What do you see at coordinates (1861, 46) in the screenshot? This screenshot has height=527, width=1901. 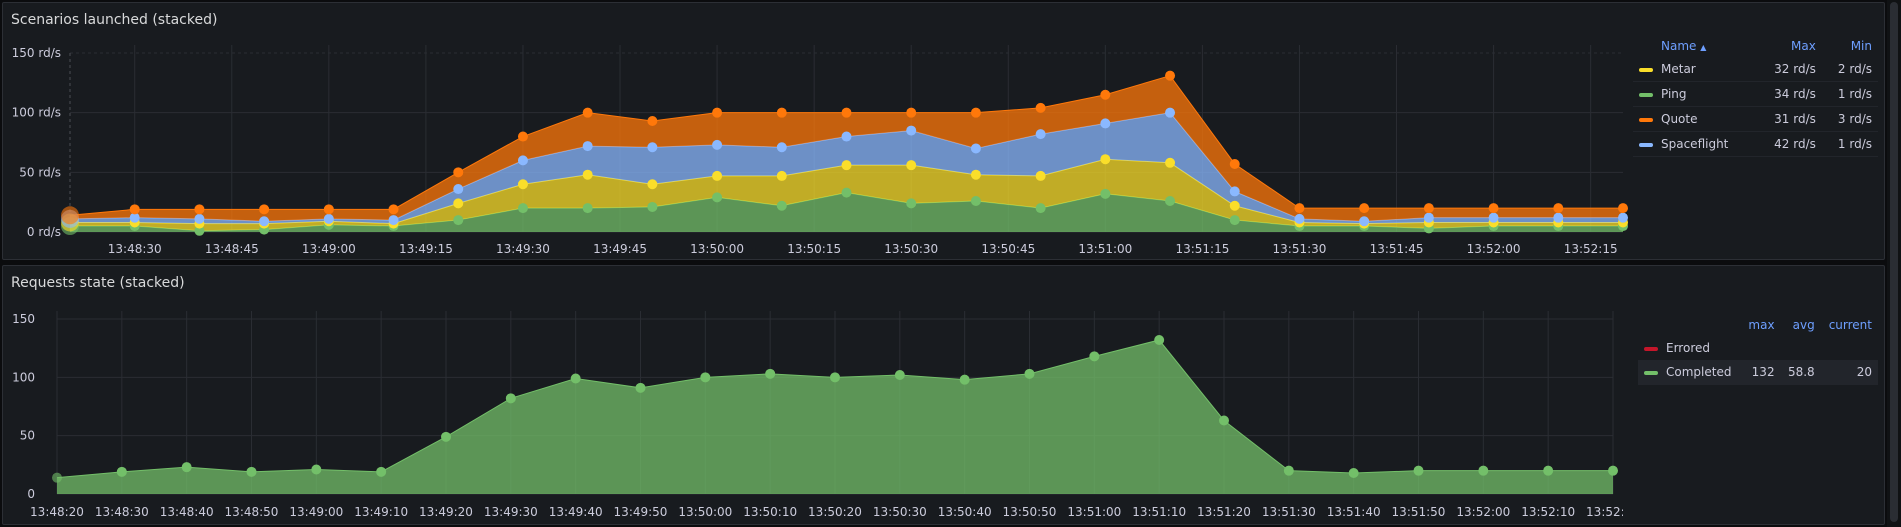 I see `legend-header-min: Min` at bounding box center [1861, 46].